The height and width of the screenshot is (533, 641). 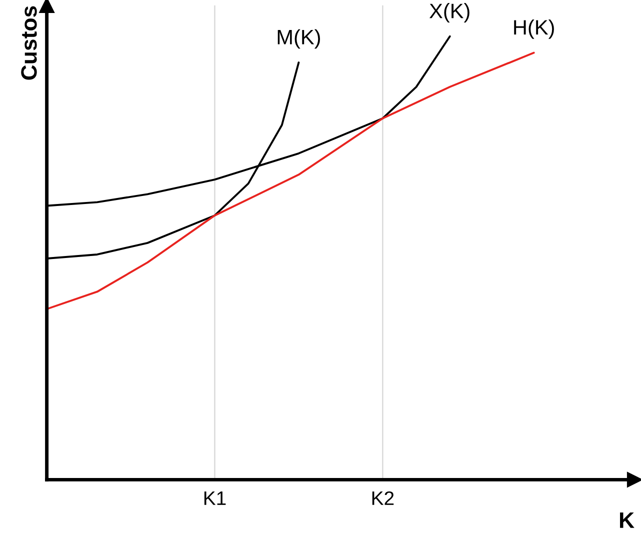 I want to click on y-axis-title: Custos, so click(x=29, y=43).